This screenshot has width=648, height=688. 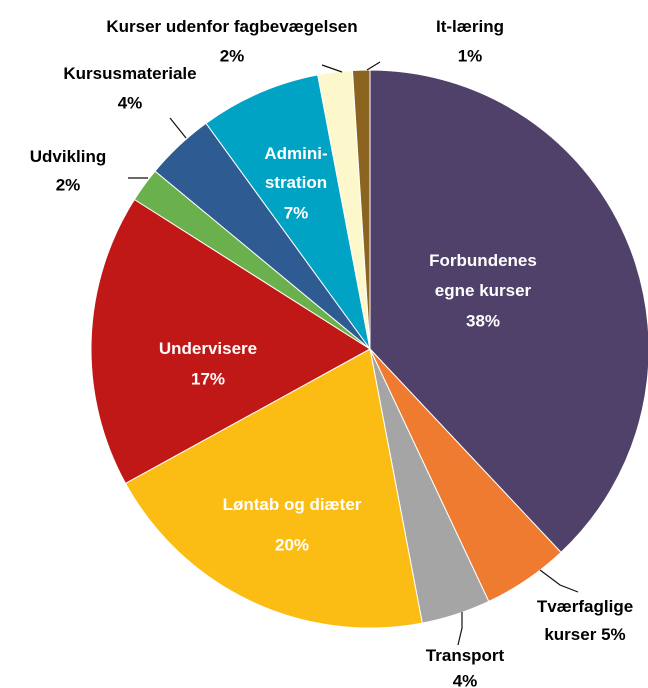 I want to click on category-line: Undervisere, so click(x=208, y=348).